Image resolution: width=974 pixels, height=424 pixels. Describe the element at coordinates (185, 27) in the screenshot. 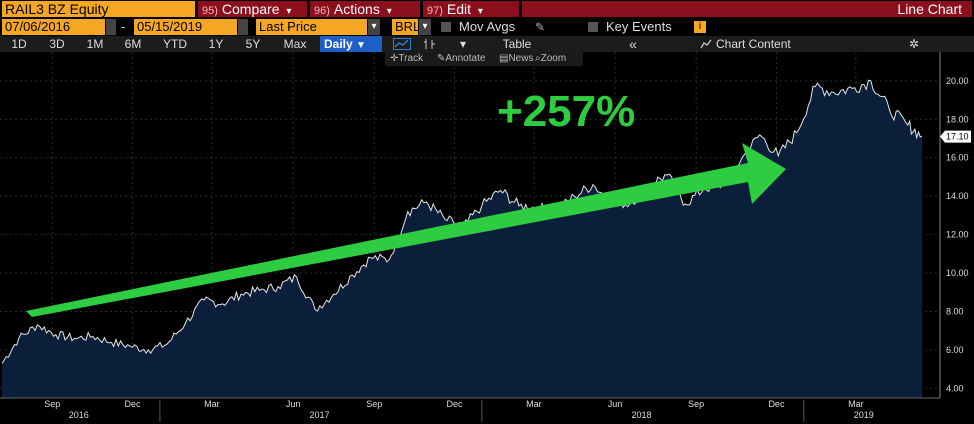

I see `end-date-field: 05/15/2019` at that location.